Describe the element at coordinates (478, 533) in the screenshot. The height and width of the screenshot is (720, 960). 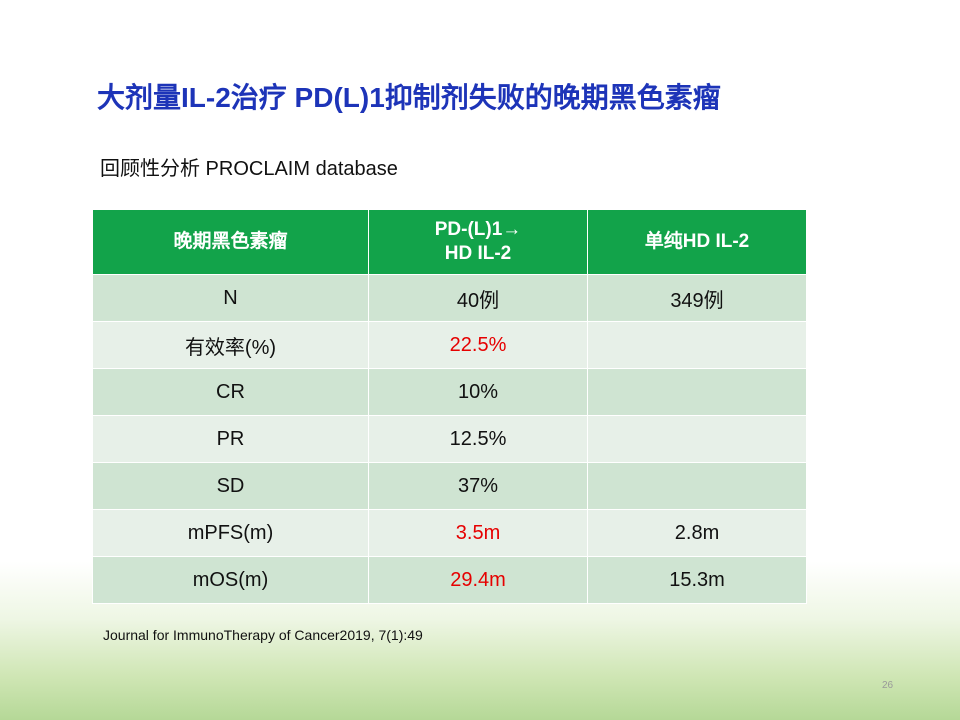
I see `table-cell: 3.5m` at that location.